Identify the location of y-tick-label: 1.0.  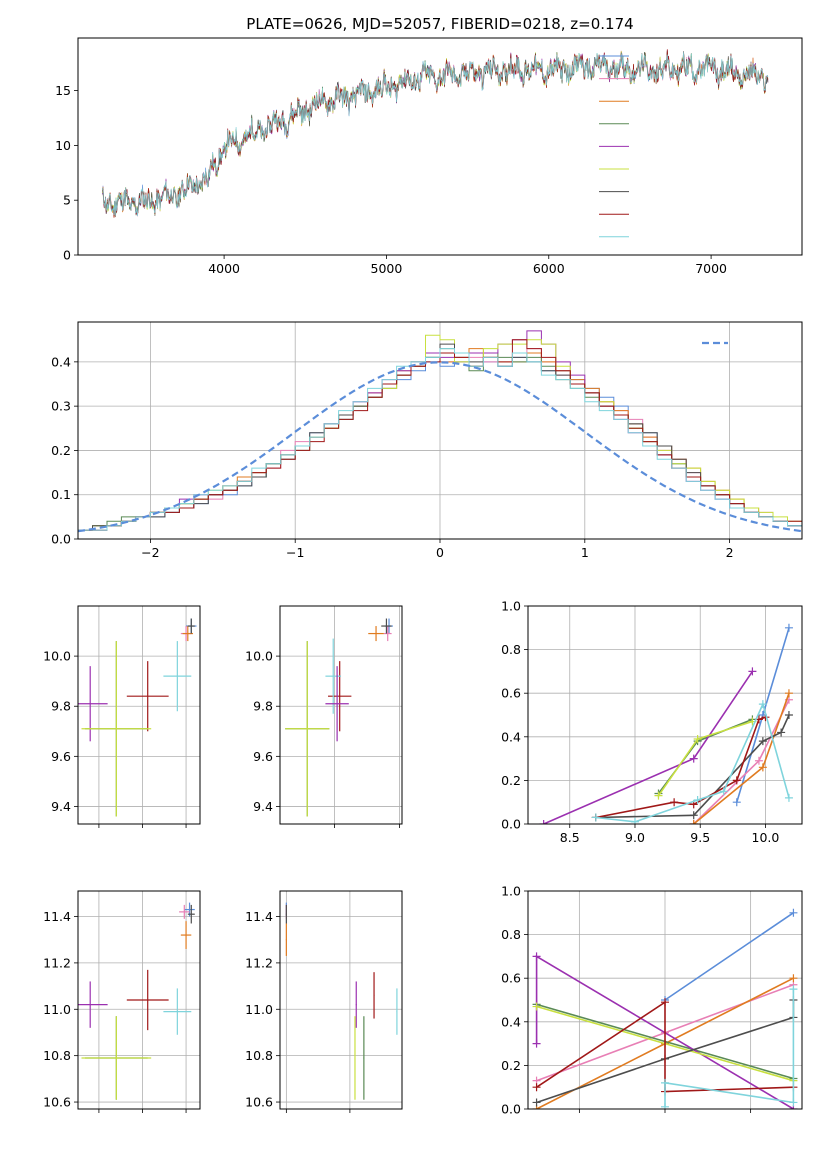
(511, 891).